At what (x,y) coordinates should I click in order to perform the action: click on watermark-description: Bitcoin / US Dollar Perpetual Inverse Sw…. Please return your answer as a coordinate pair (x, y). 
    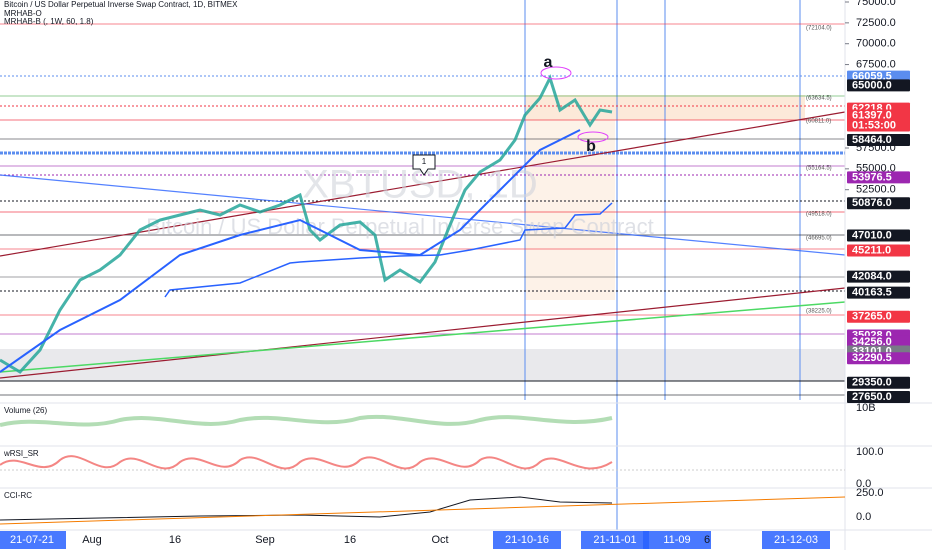
    Looking at the image, I should click on (399, 226).